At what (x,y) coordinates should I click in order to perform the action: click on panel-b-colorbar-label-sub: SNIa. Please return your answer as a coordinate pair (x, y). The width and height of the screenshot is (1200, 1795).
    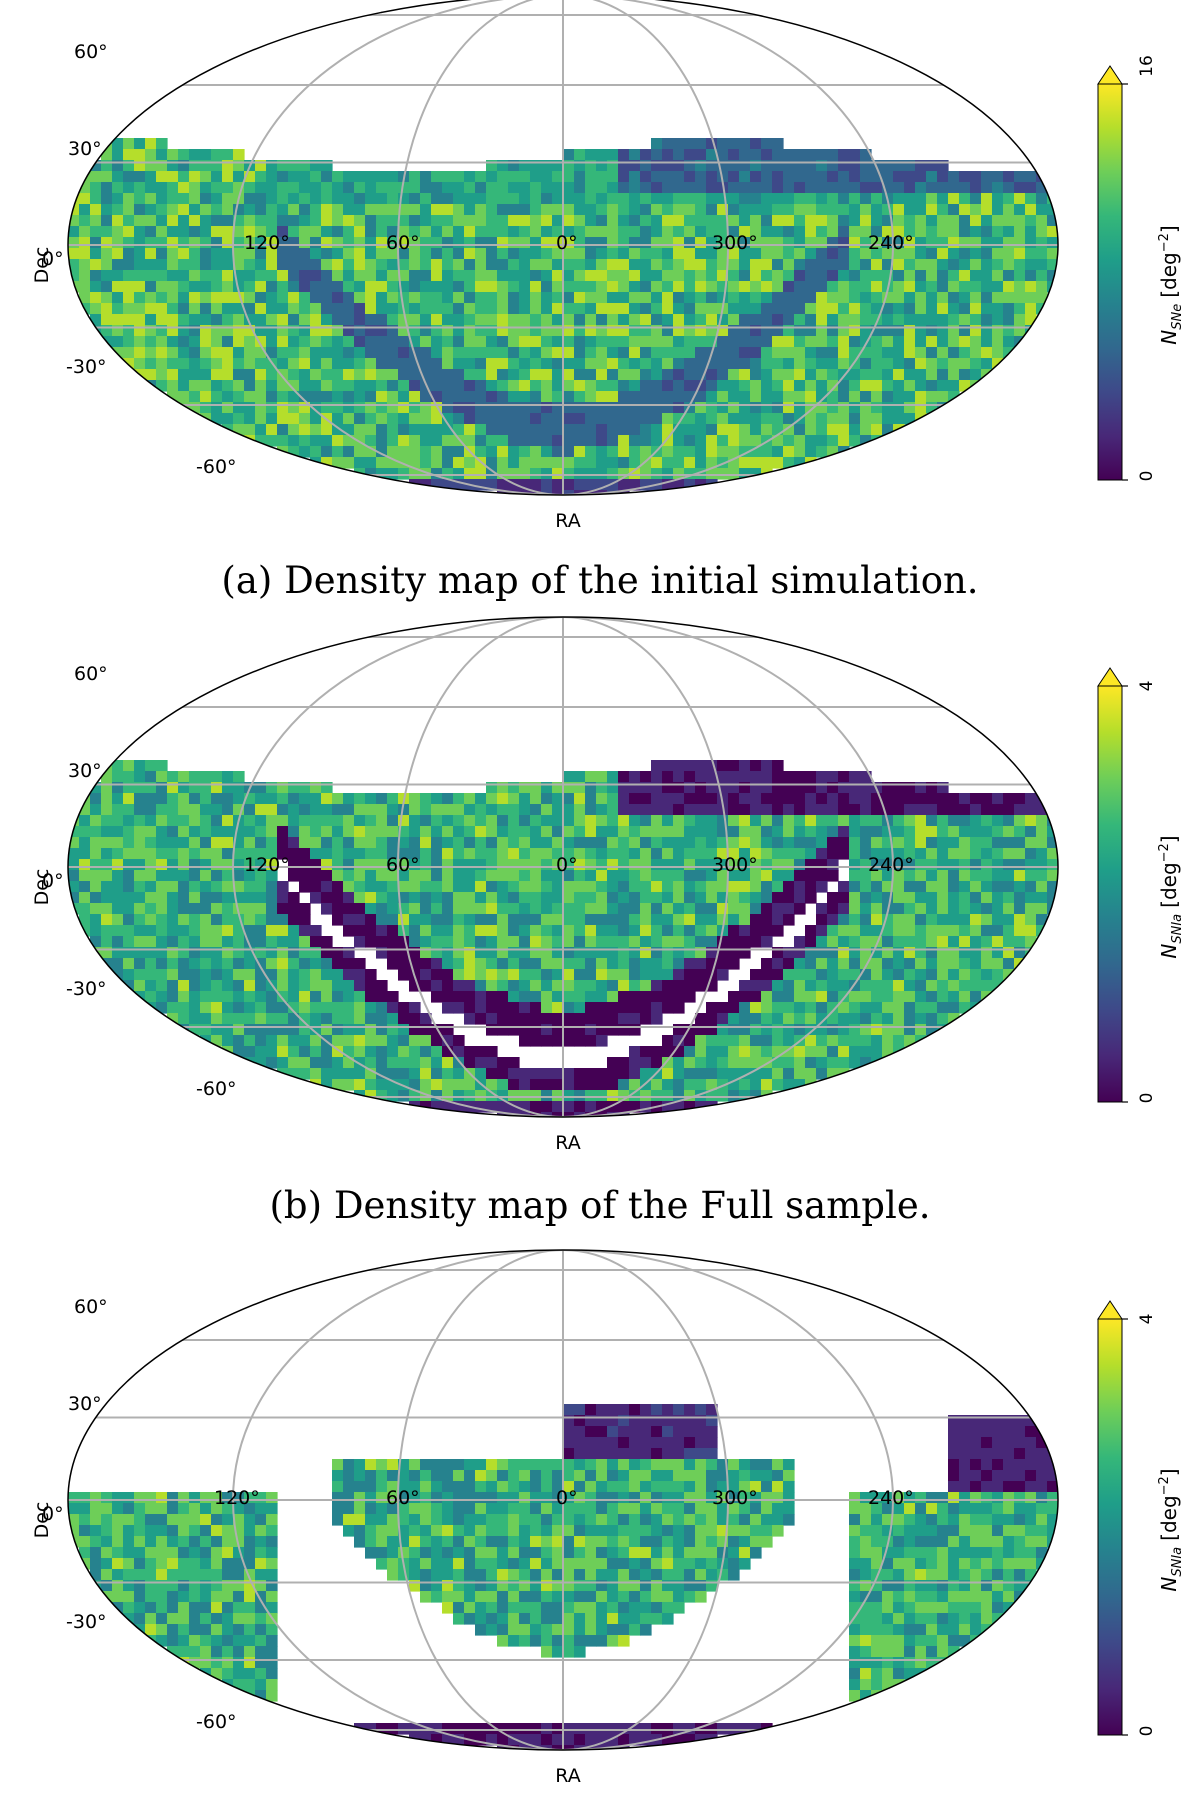
    Looking at the image, I should click on (1177, 929).